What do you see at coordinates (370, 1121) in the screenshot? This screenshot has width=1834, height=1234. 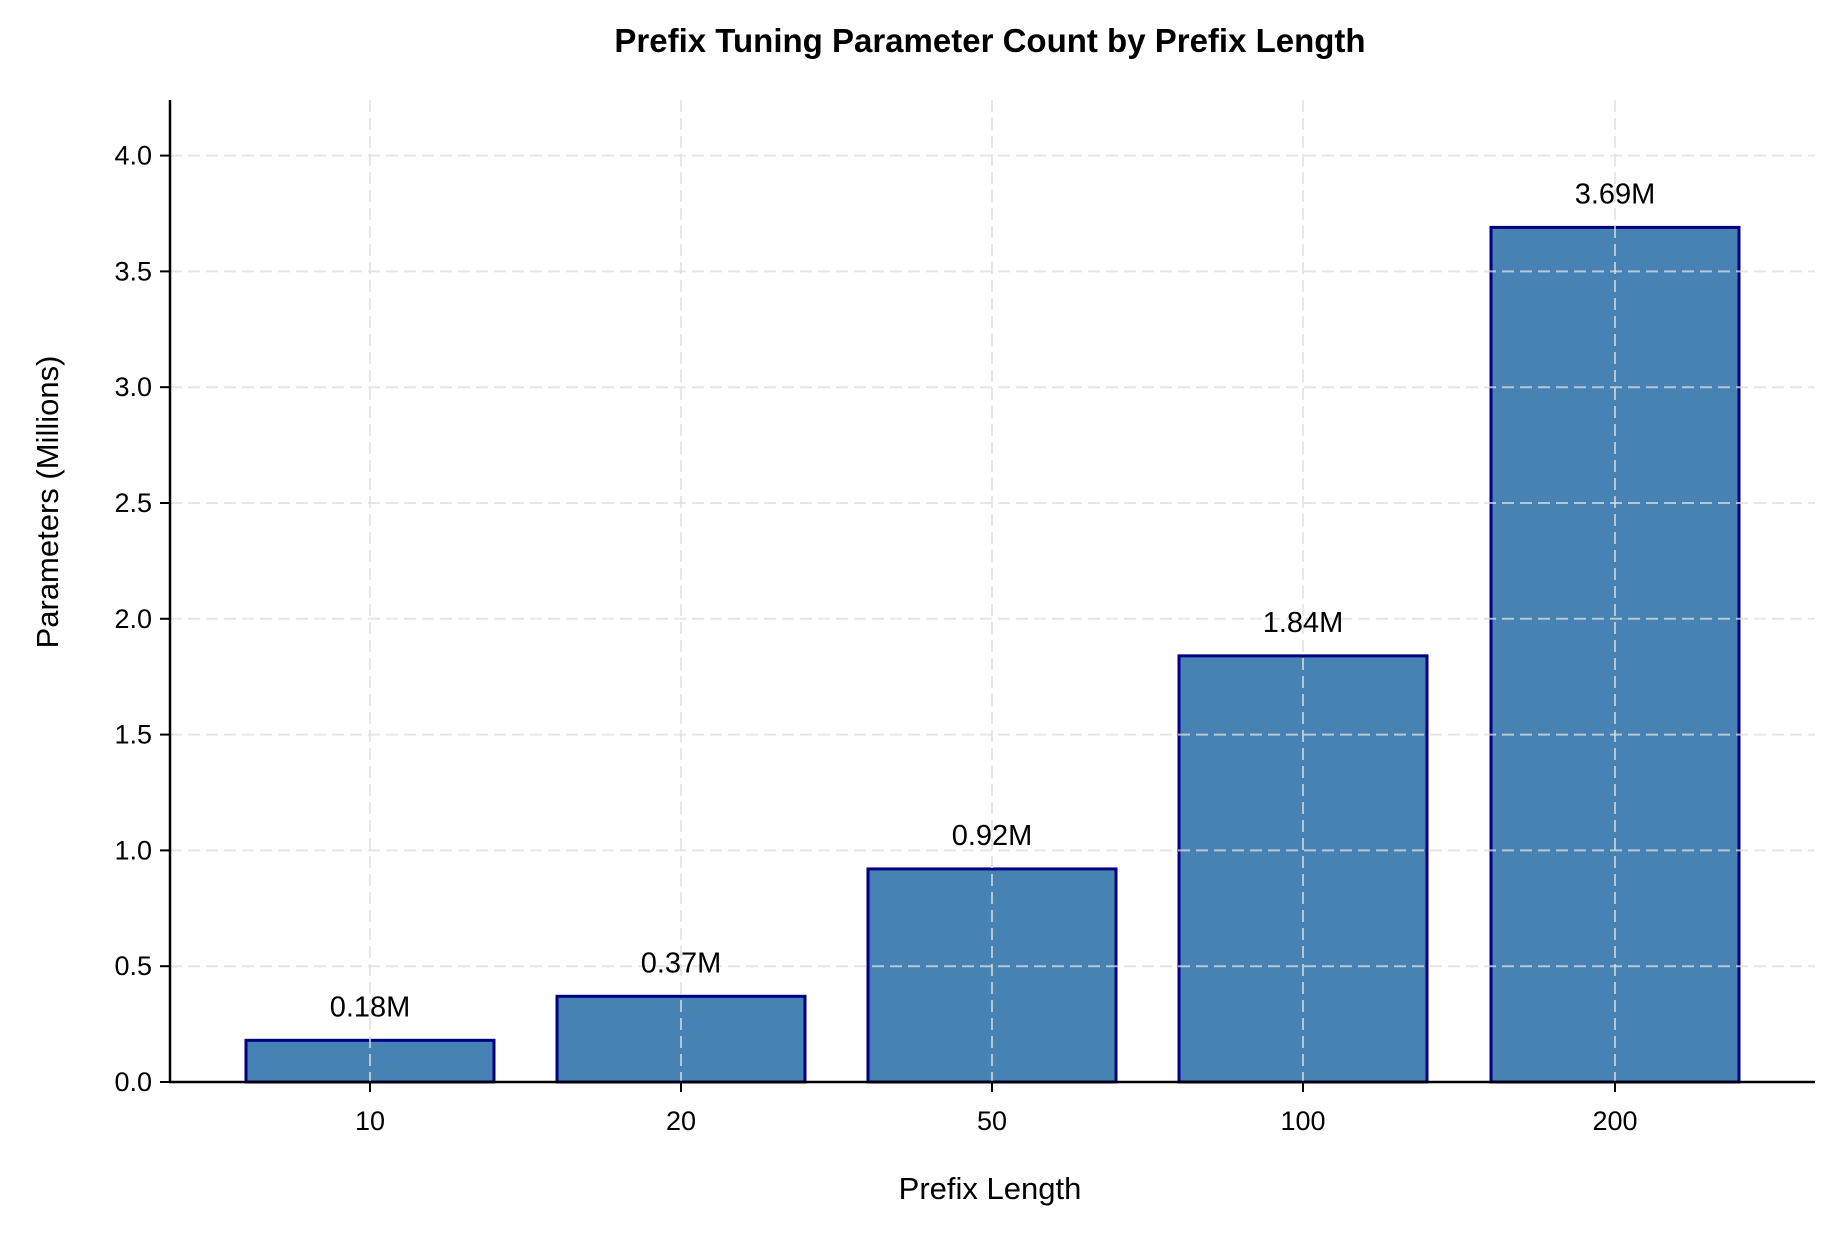 I see `x-tick-label: 10` at bounding box center [370, 1121].